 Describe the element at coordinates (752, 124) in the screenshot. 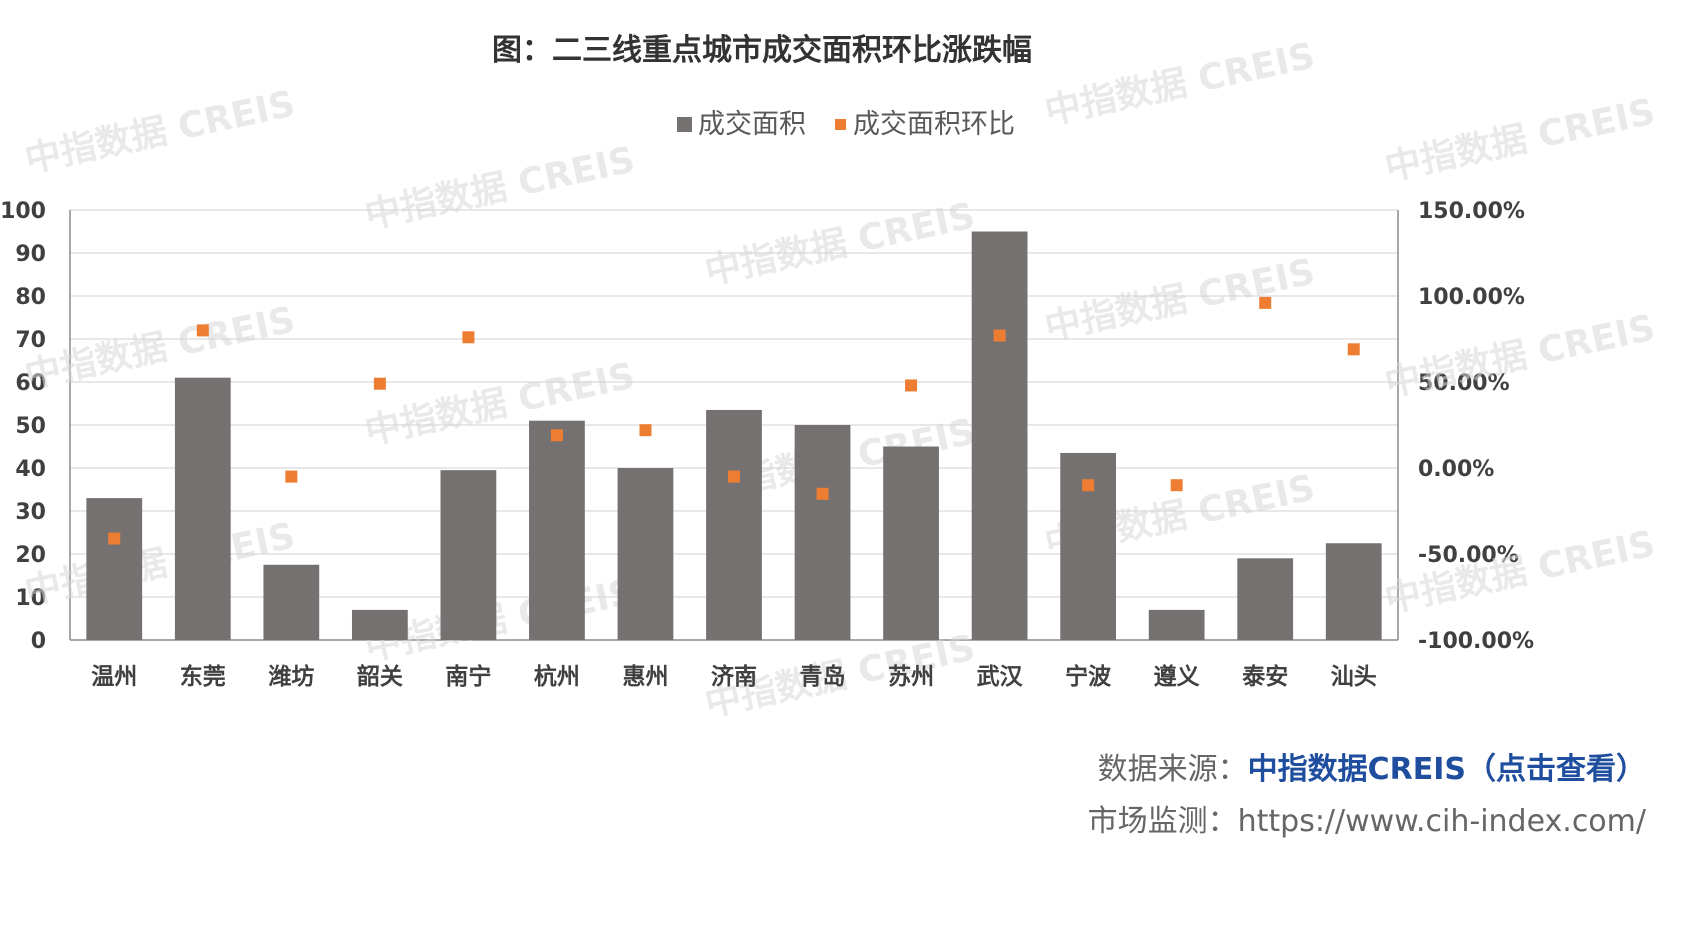

I see `legend-label-area: 成交面积` at that location.